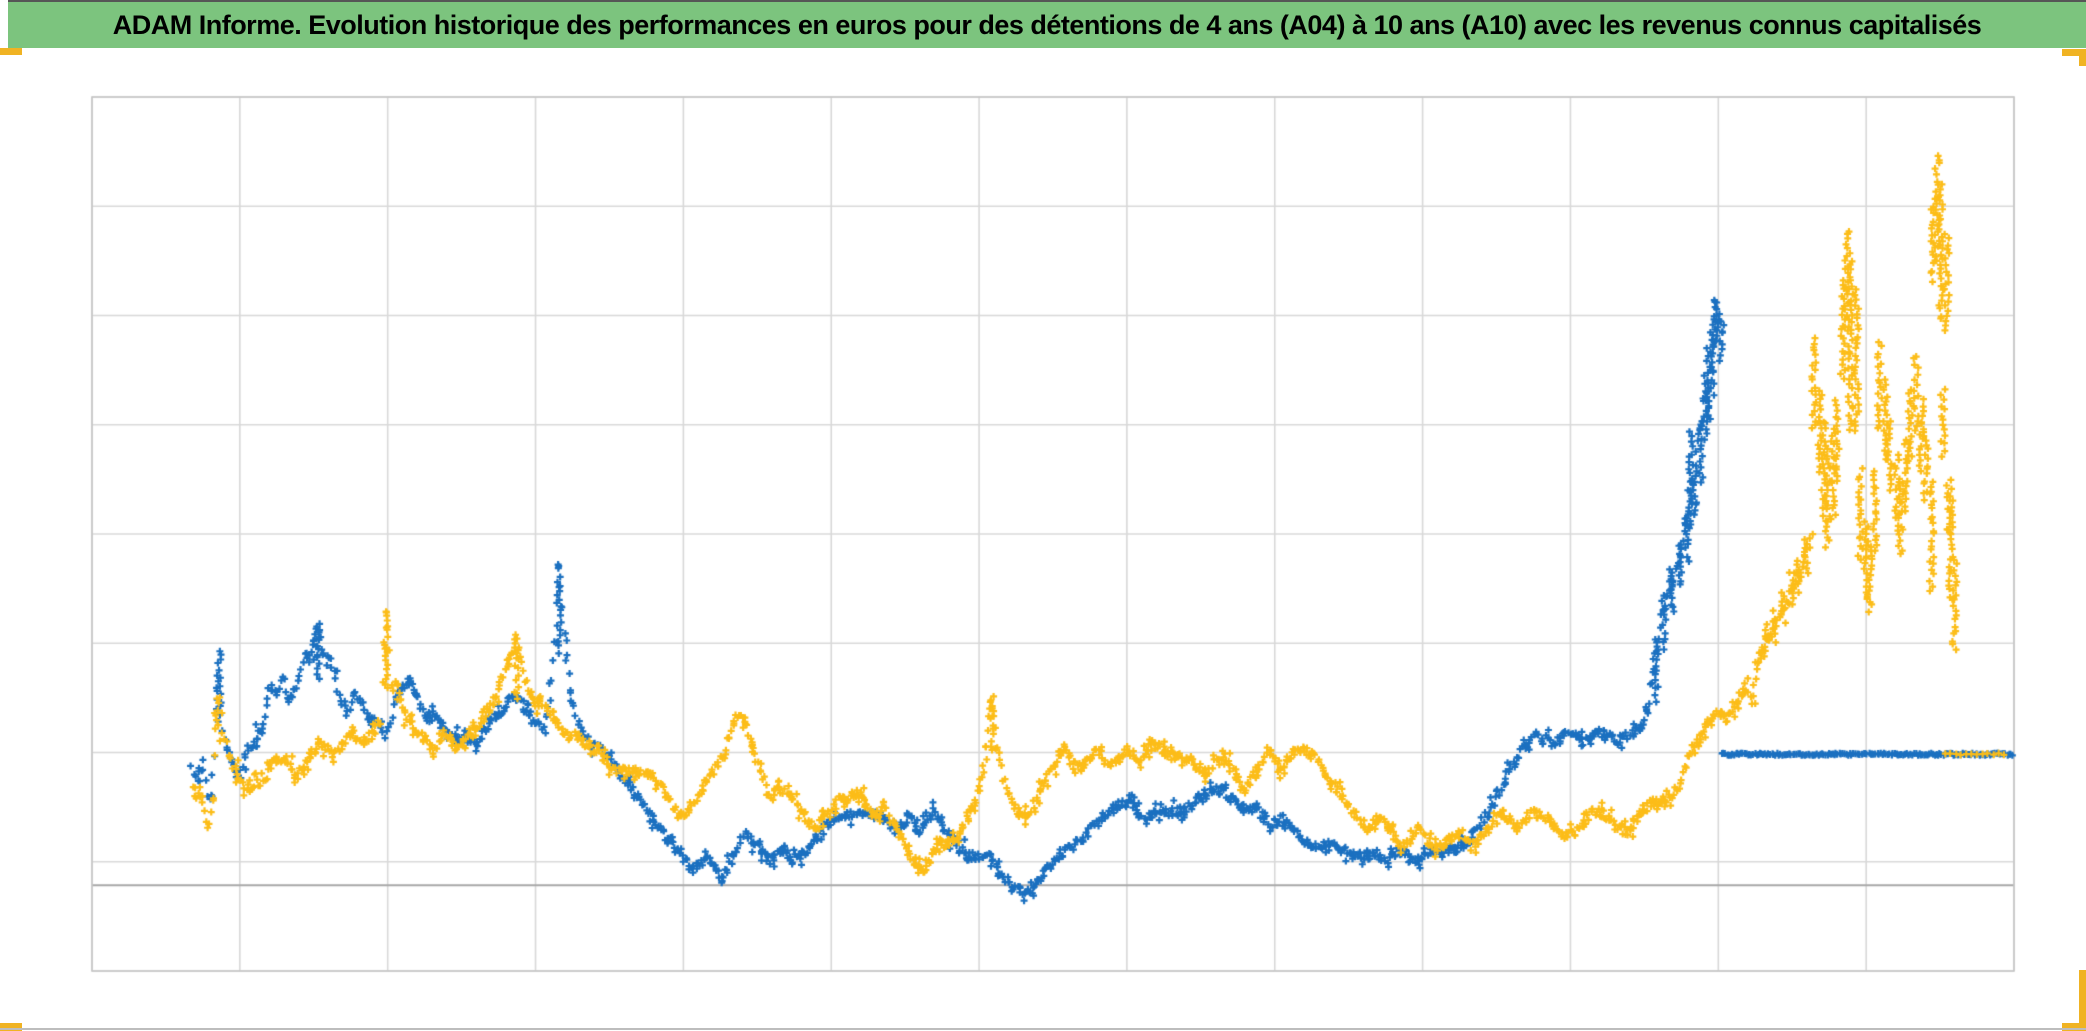  What do you see at coordinates (1043, 1029) in the screenshot?
I see `bottom-edge-line` at bounding box center [1043, 1029].